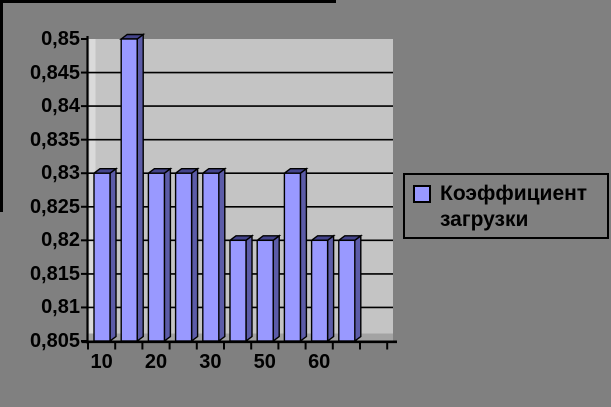 The height and width of the screenshot is (407, 611). What do you see at coordinates (156, 362) in the screenshot?
I see `x-axis-label: 20` at bounding box center [156, 362].